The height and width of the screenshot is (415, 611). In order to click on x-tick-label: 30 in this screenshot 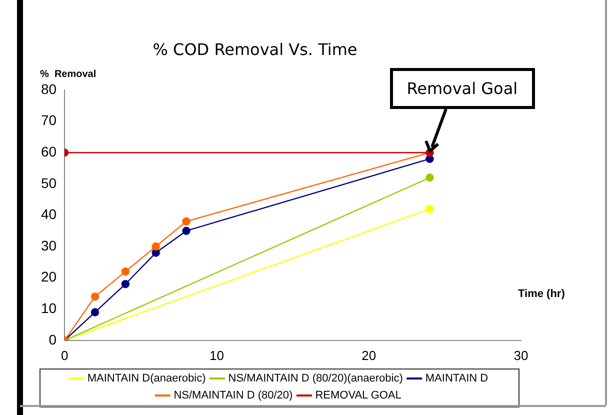, I will do `click(521, 355)`.